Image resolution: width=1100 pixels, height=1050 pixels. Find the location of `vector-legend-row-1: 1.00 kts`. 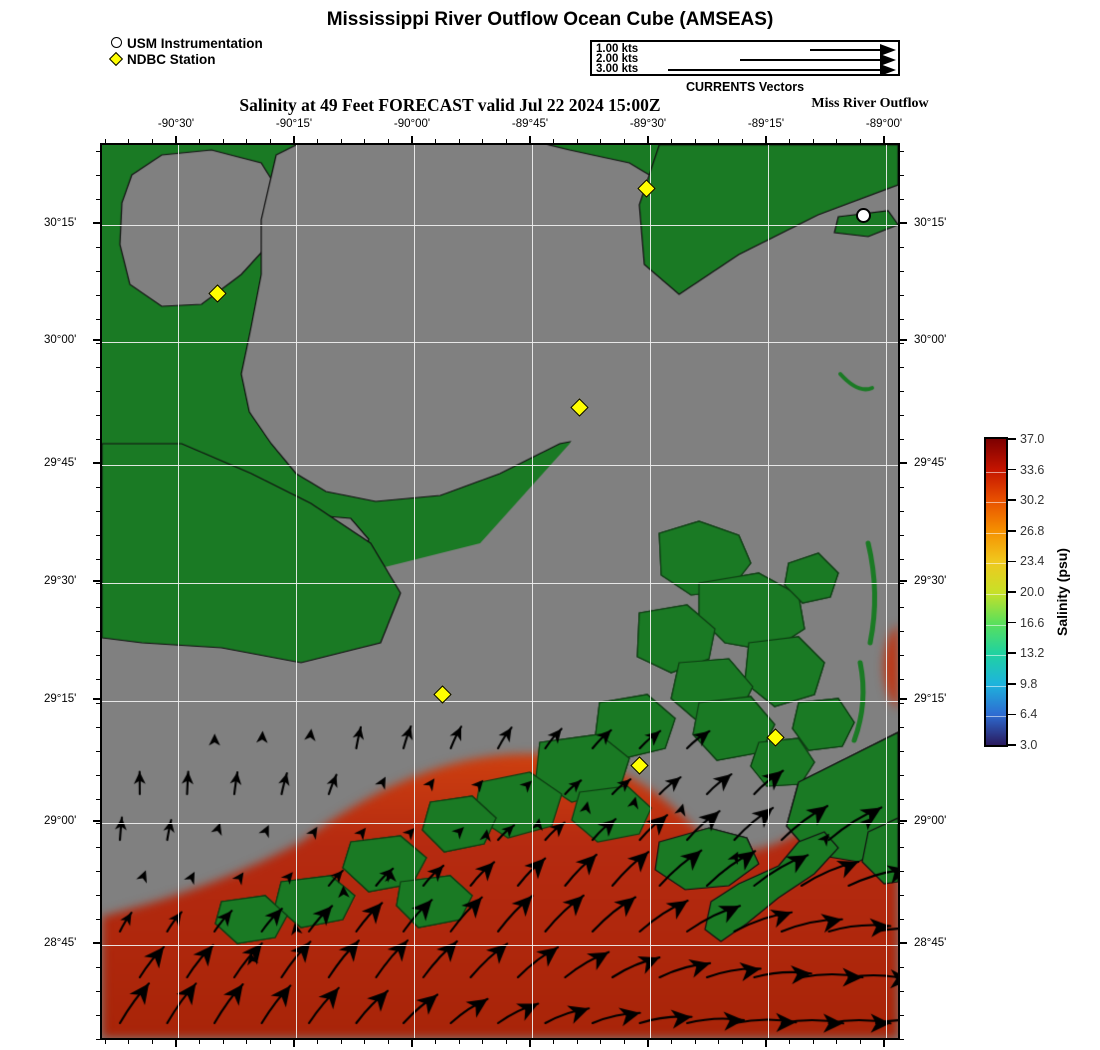

vector-legend-row-1: 1.00 kts is located at coordinates (745, 49).